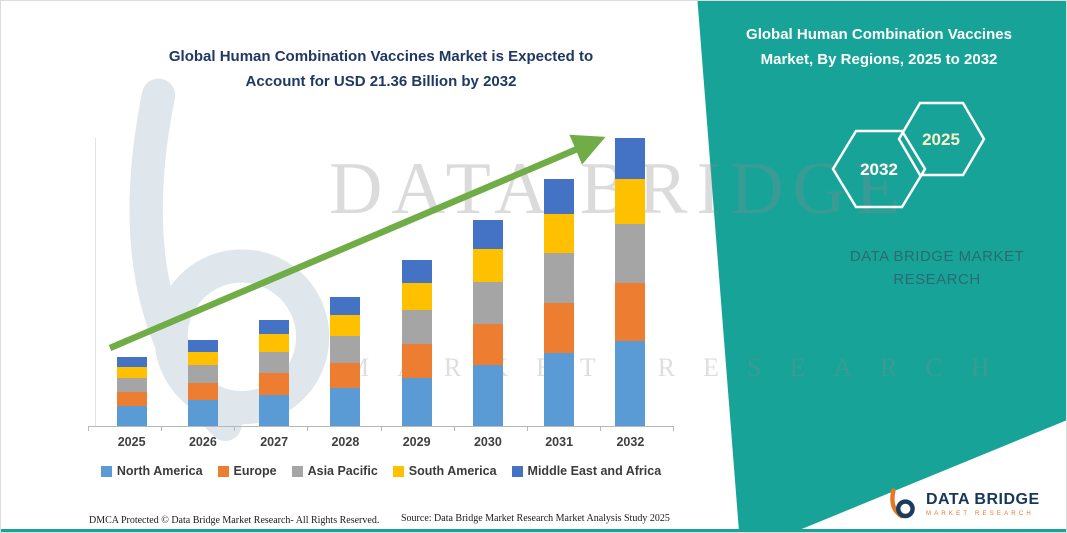 This screenshot has width=1067, height=533. What do you see at coordinates (559, 302) in the screenshot?
I see `bar-2031` at bounding box center [559, 302].